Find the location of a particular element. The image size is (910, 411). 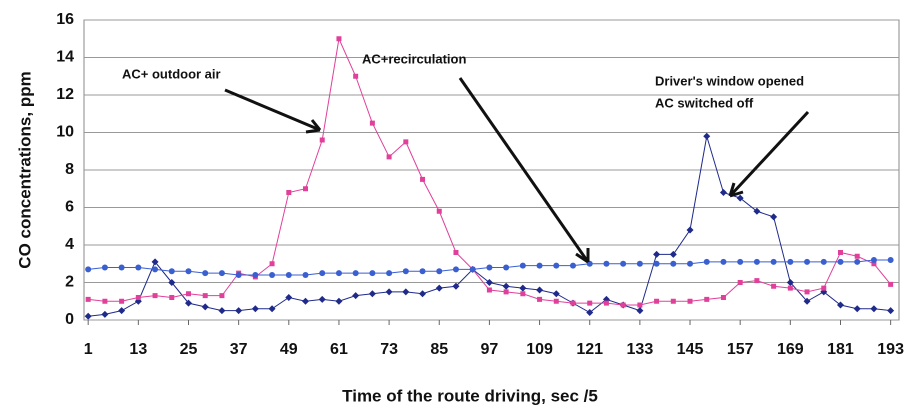

y-tick-label: 6 is located at coordinates (69, 207).